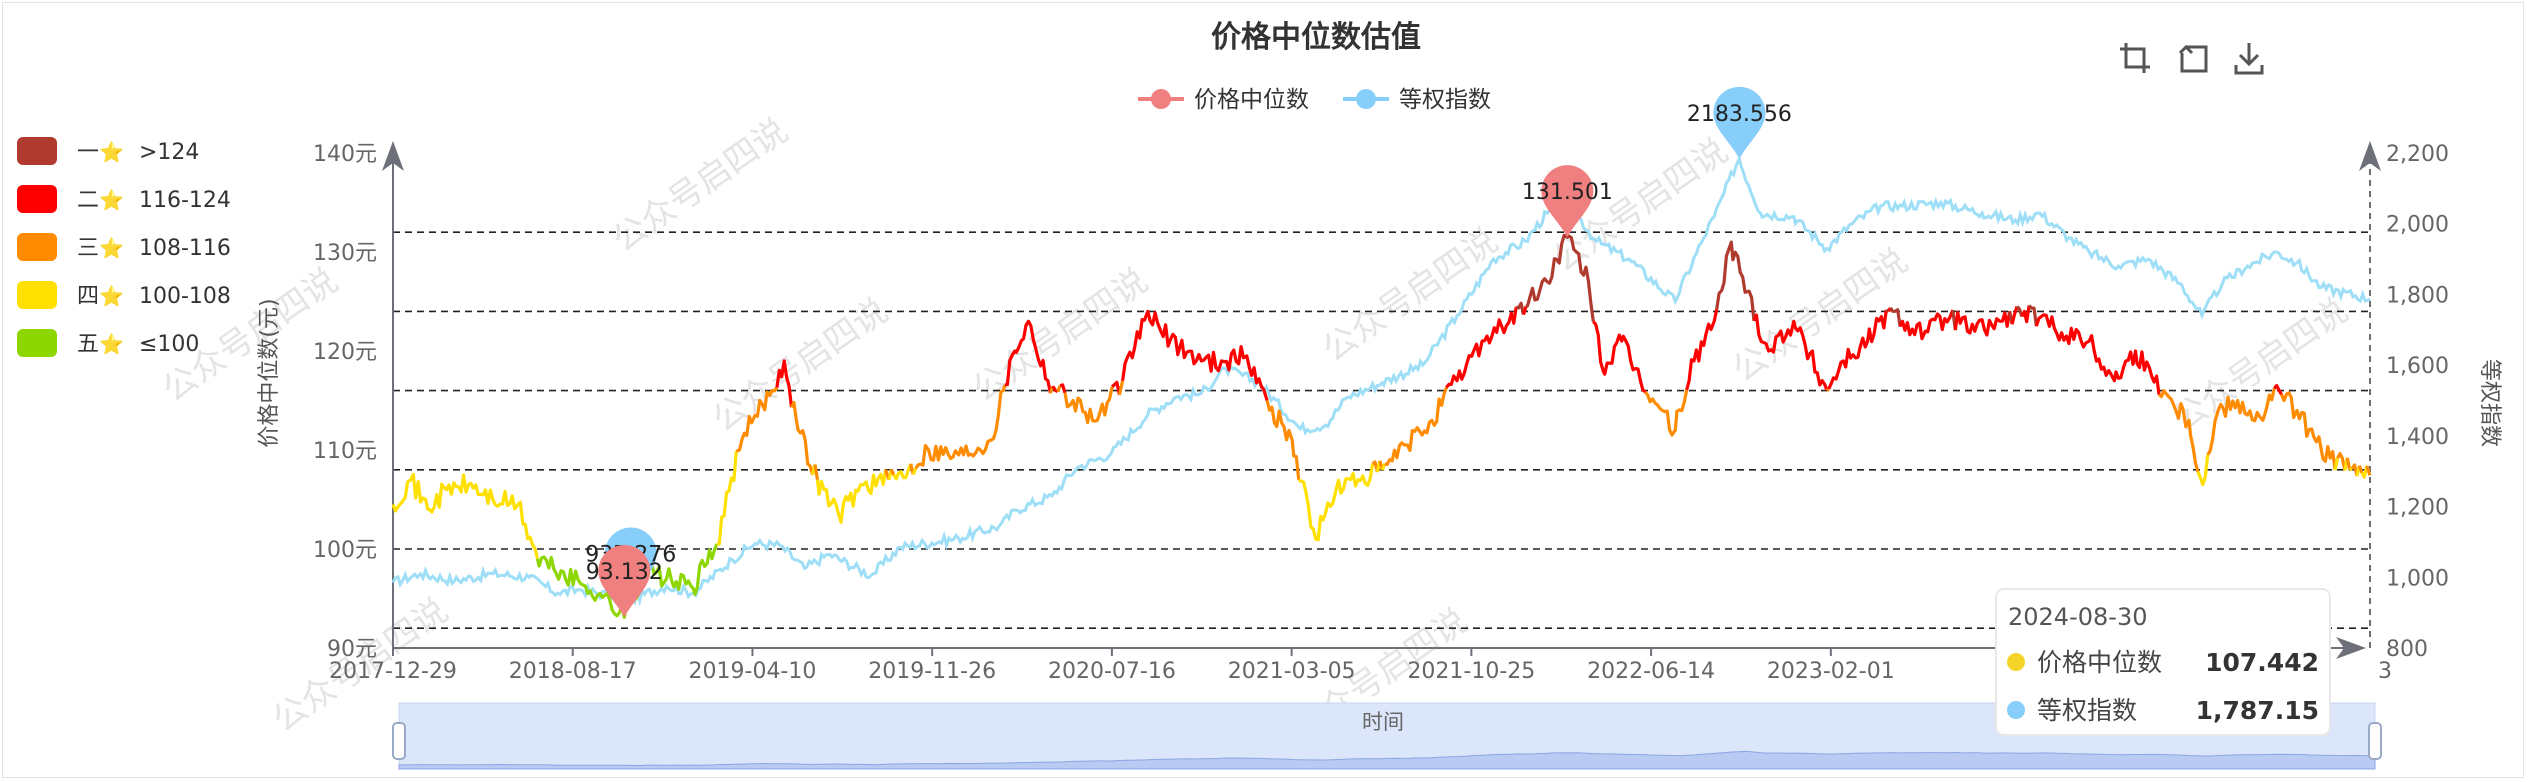  Describe the element at coordinates (1831, 671) in the screenshot. I see `x-tick-label: 2023-02-01` at that location.